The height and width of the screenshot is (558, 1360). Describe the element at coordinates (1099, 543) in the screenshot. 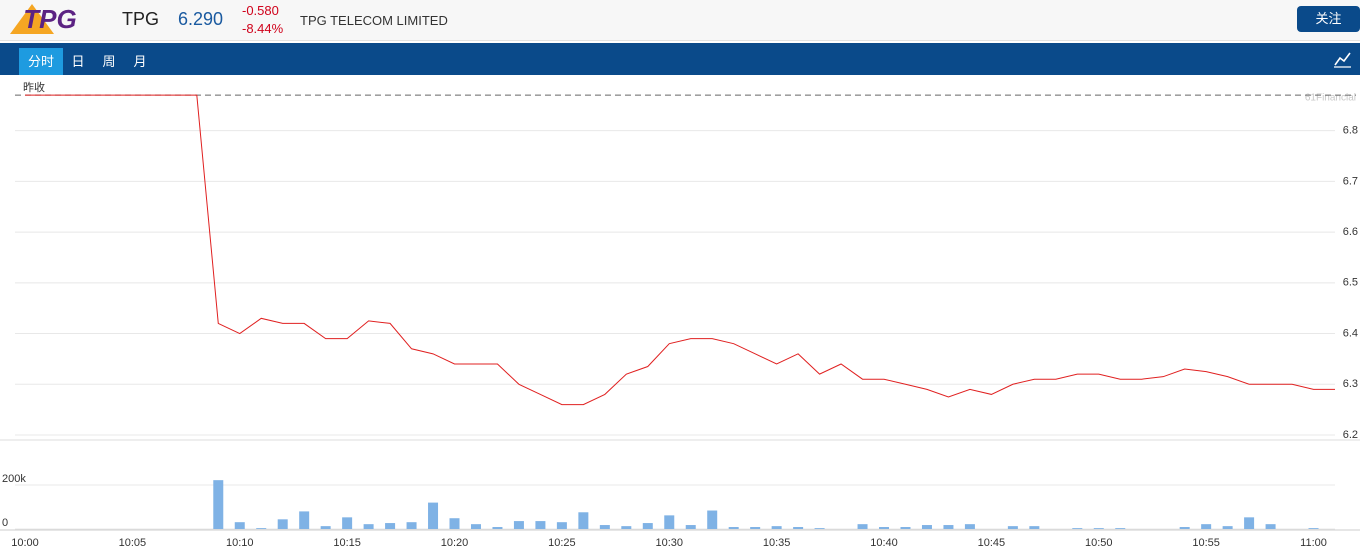

I see `x-tick-label: 10:50` at that location.